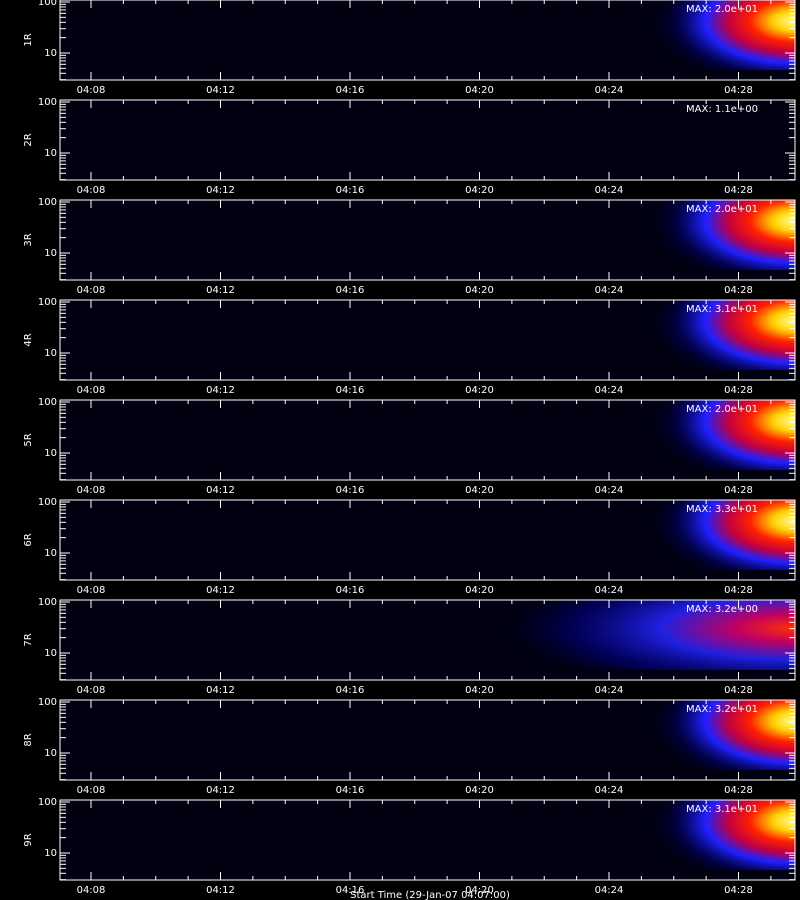  Describe the element at coordinates (722, 509) in the screenshot. I see `max-label: MAX: 3.3e+01` at that location.